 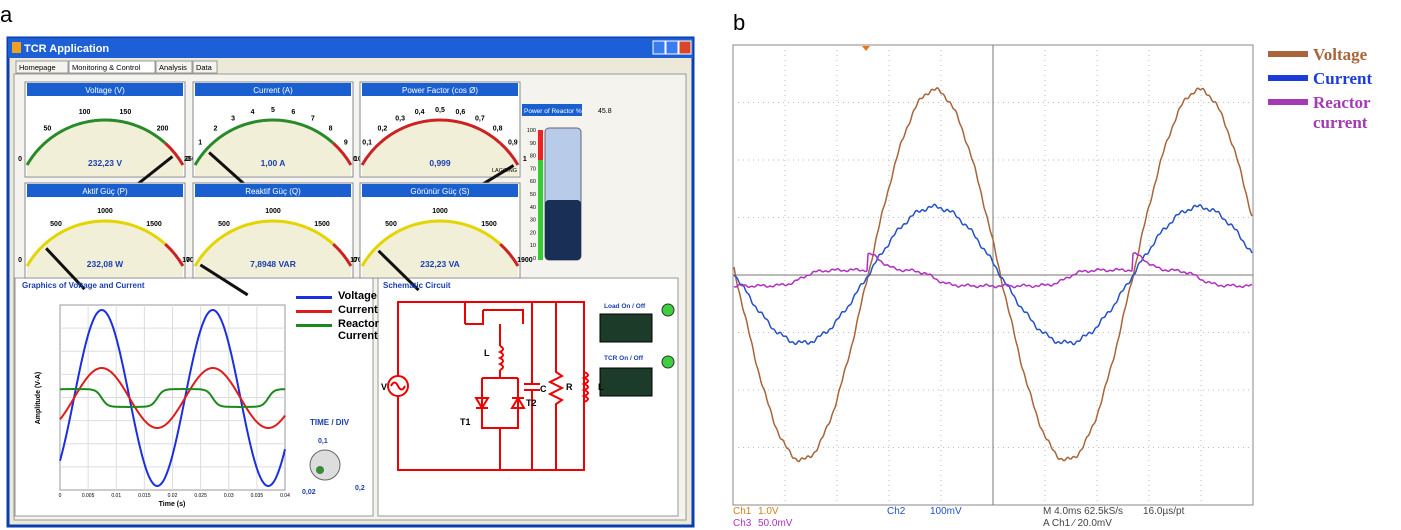 I want to click on gauge-tick-label: 10, so click(x=358, y=159).